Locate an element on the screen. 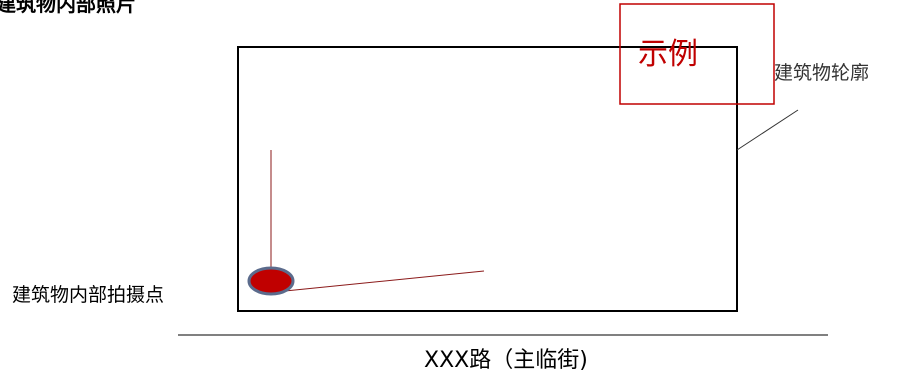 Image resolution: width=908 pixels, height=386 pixels. building-outline-label: 建筑物轮廓 is located at coordinates (822, 73).